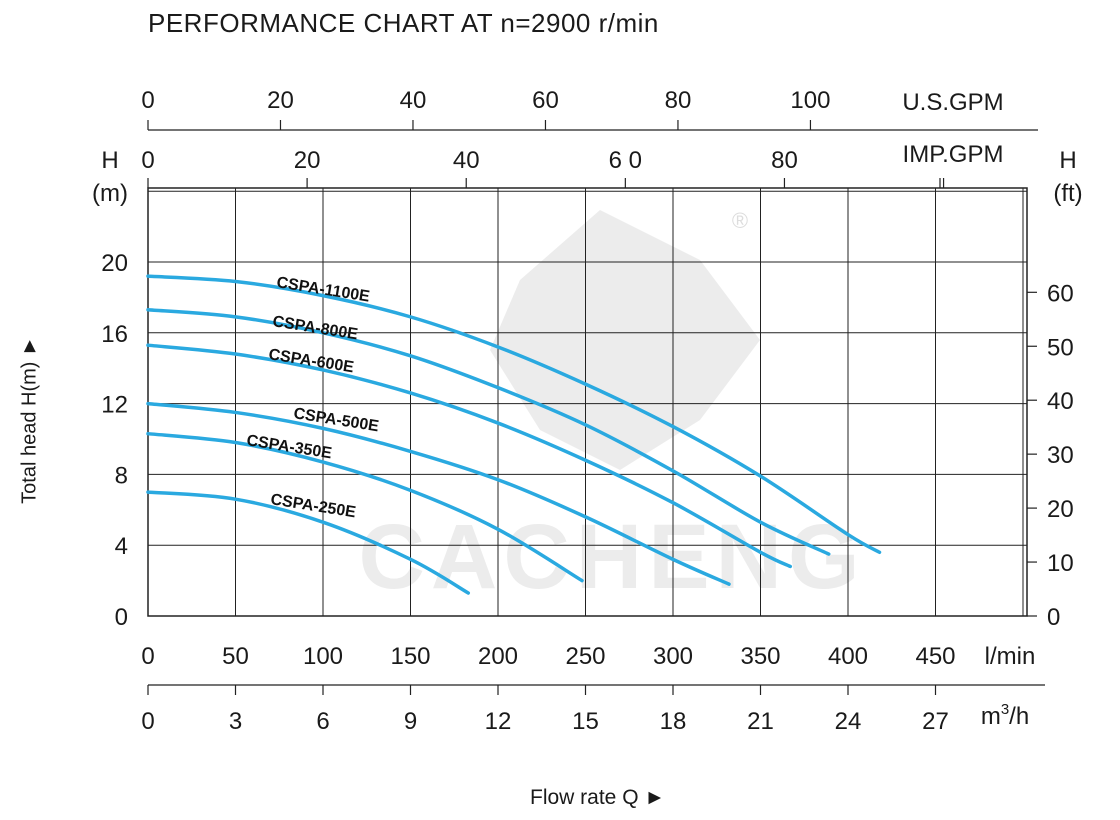 Image resolution: width=1120 pixels, height=820 pixels. Describe the element at coordinates (147, 100) in the screenshot. I see `us-gpm-tick-label: 0` at that location.